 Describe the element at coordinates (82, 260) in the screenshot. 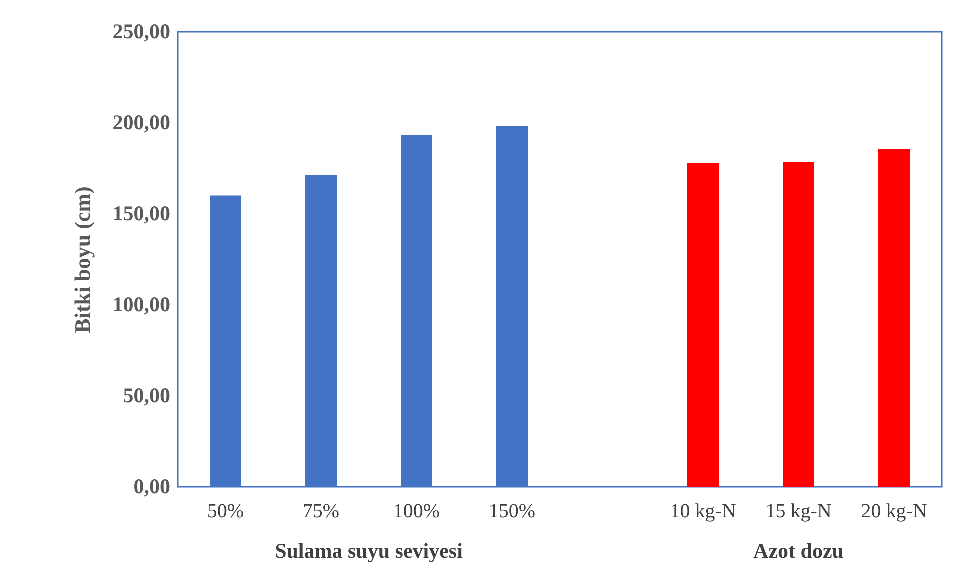

I see `y-axis-title: Bitki boyu (cm)` at that location.